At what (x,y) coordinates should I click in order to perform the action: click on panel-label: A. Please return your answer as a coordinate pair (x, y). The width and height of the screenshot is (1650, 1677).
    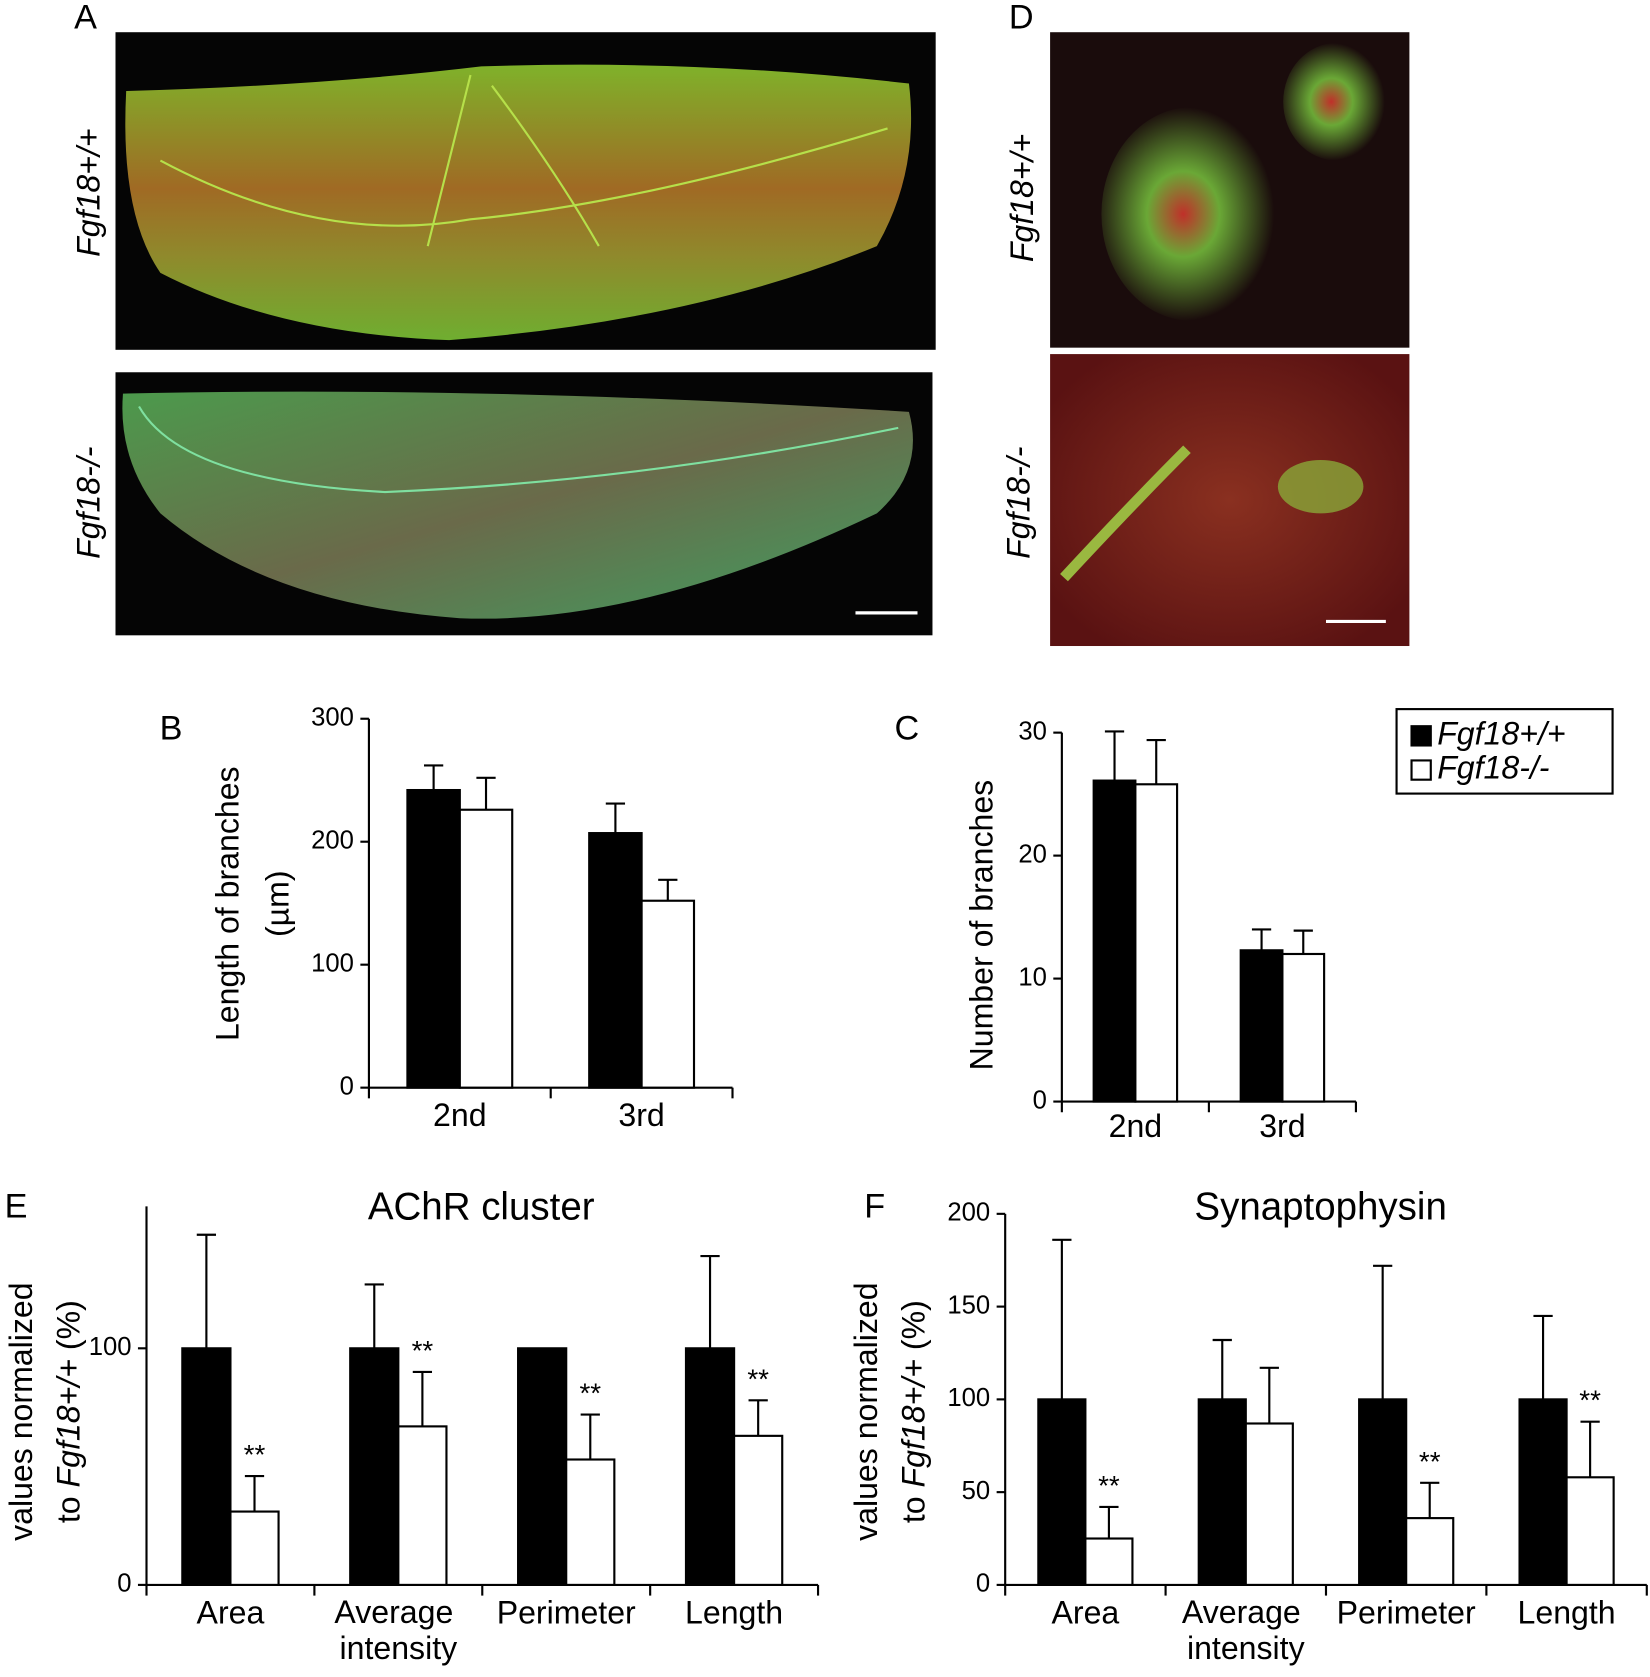
    Looking at the image, I should click on (85, 18).